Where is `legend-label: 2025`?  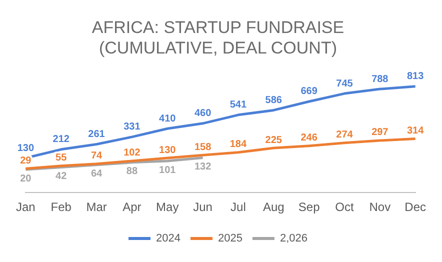 legend-label: 2025 is located at coordinates (230, 238).